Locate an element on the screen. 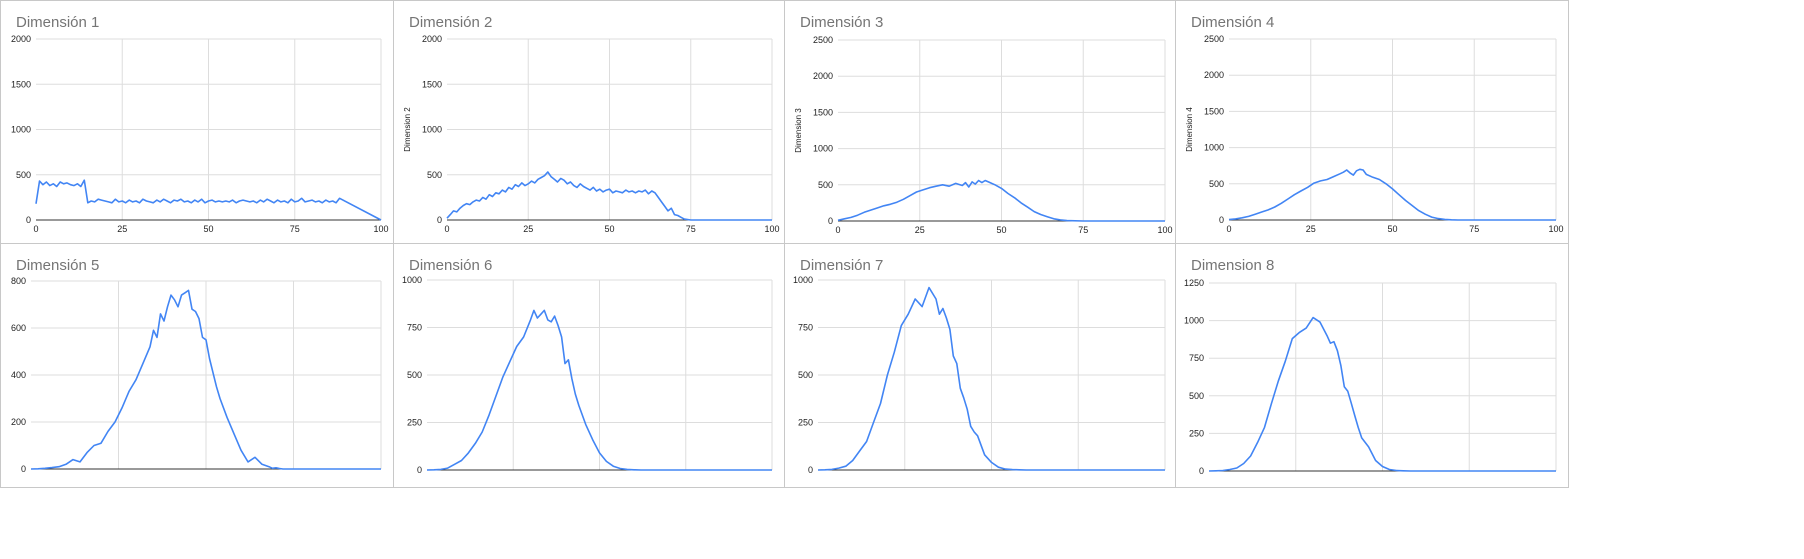 This screenshot has height=559, width=1804. y-tick-label: 200 is located at coordinates (18, 422).